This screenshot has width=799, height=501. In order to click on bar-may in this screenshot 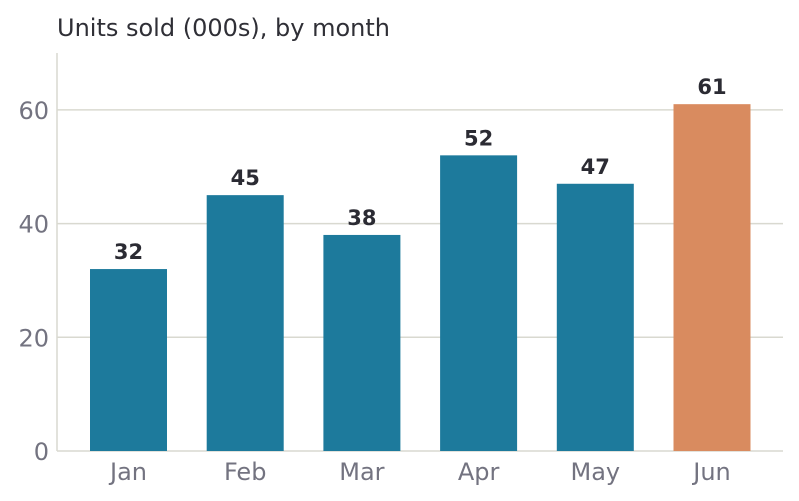, I will do `click(595, 317)`.